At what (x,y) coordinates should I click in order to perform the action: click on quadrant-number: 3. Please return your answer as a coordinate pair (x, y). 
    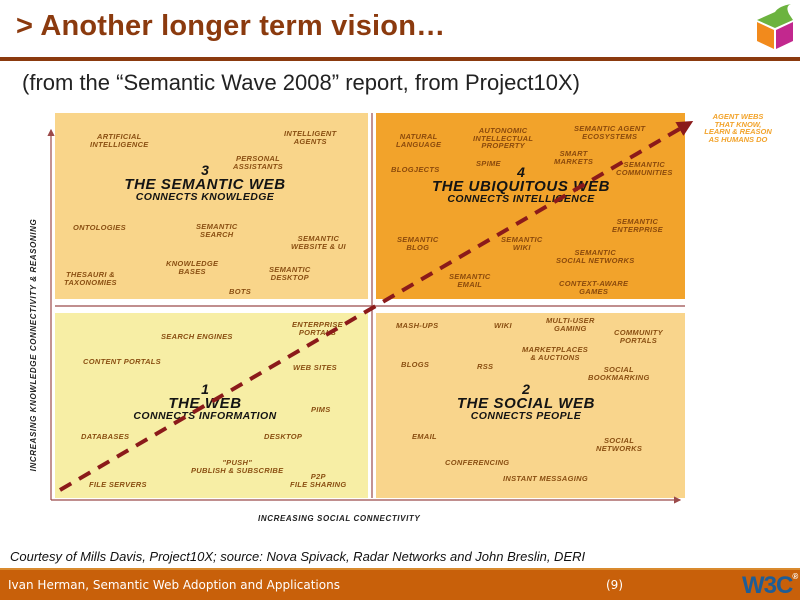
    Looking at the image, I should click on (205, 170).